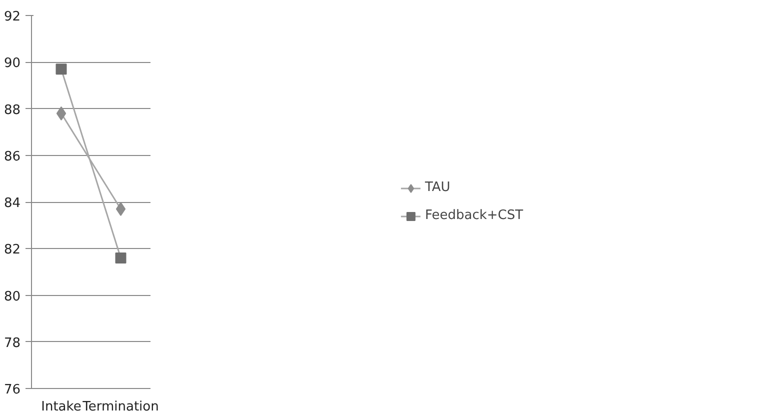 This screenshot has height=417, width=773. What do you see at coordinates (12, 296) in the screenshot?
I see `y-tick-label: 80` at bounding box center [12, 296].